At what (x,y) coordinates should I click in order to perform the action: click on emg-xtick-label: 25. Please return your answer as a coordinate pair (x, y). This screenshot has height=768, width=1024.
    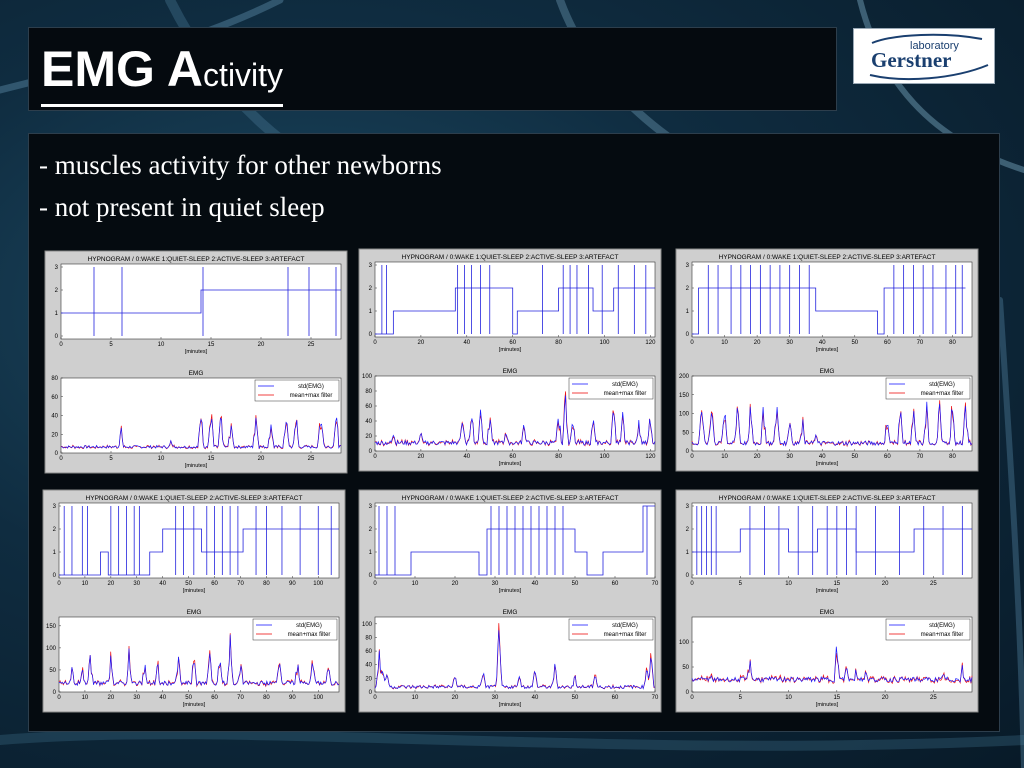
    Looking at the image, I should click on (933, 698).